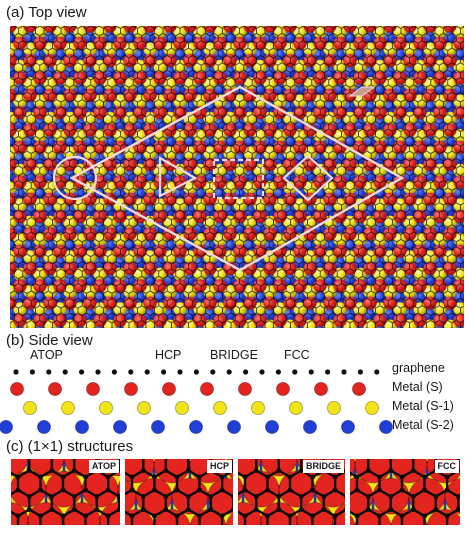 This screenshot has height=536, width=472. Describe the element at coordinates (446, 466) in the screenshot. I see `structure-fcc-label: FCC` at that location.